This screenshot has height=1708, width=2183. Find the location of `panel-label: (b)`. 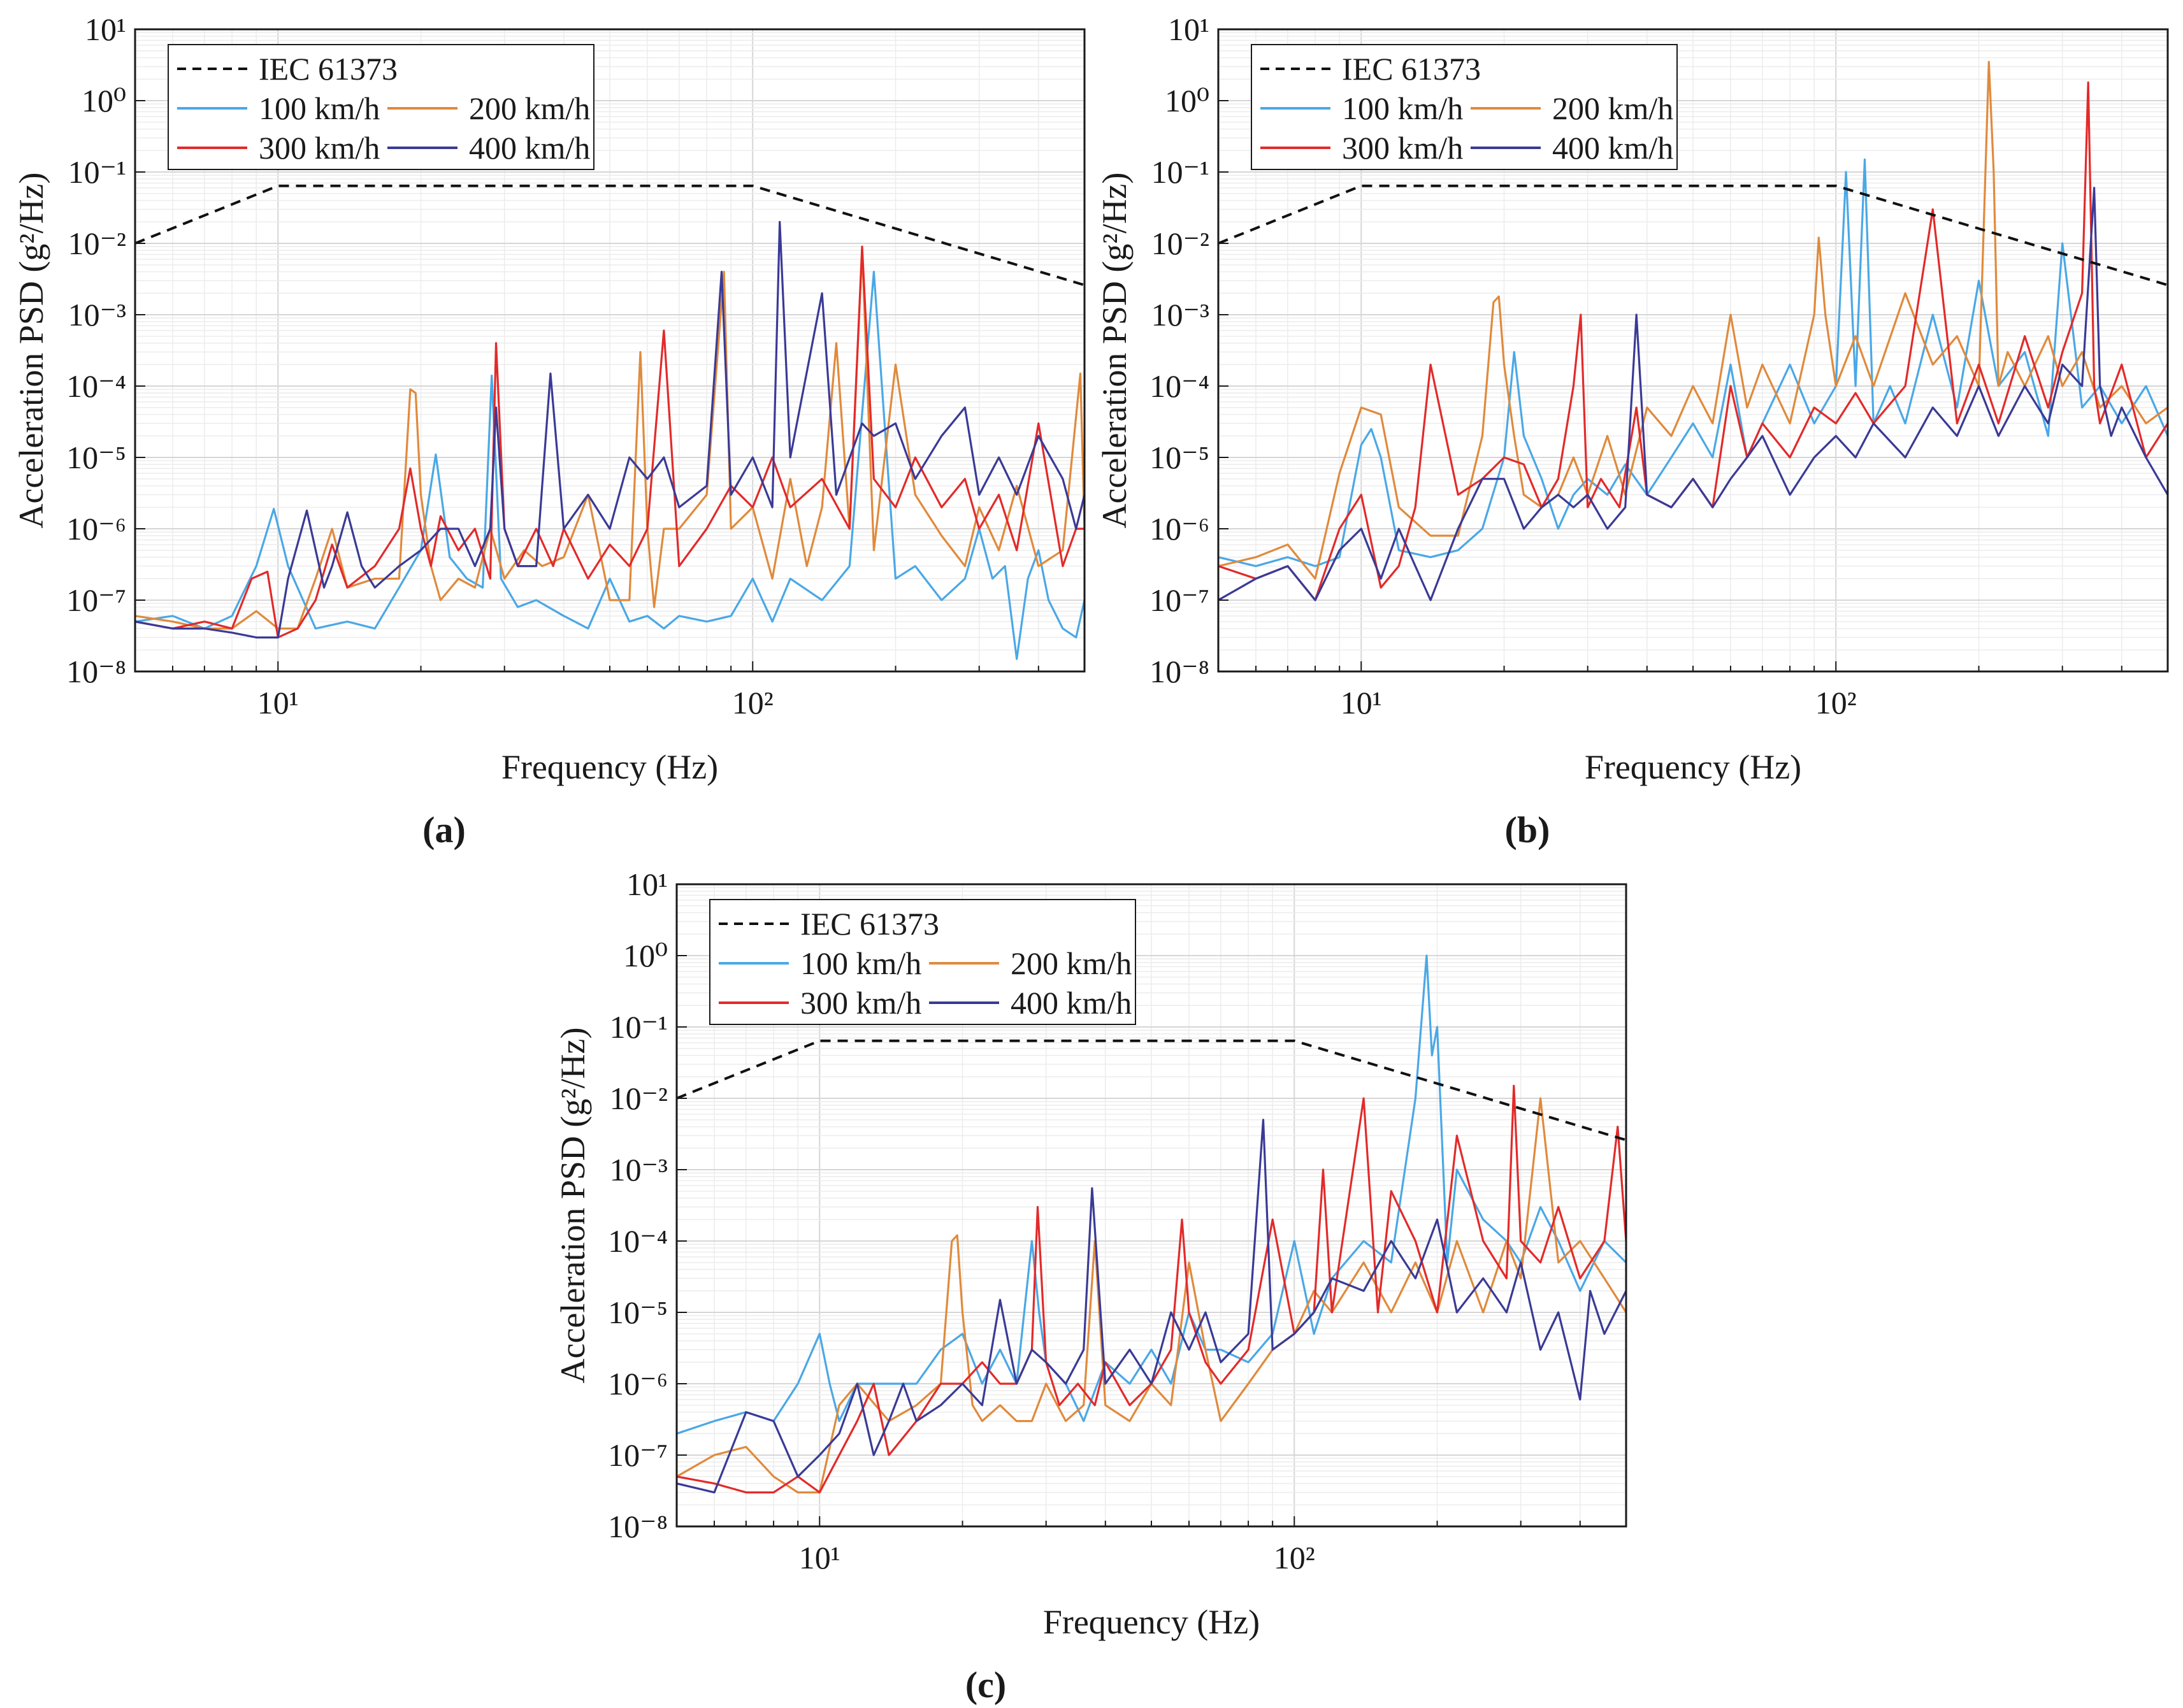

panel-label: (b) is located at coordinates (1527, 829).